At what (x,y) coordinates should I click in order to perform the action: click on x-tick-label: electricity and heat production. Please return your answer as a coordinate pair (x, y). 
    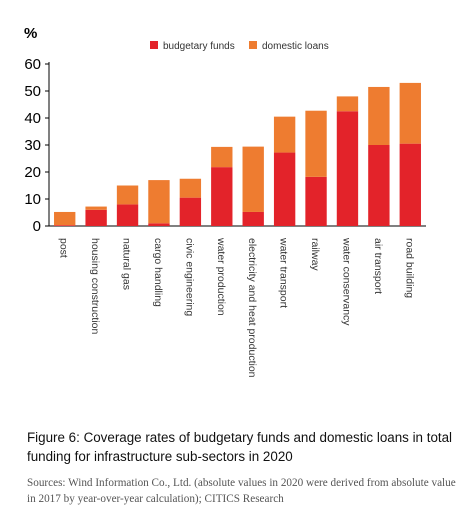
    Looking at the image, I should click on (252, 308).